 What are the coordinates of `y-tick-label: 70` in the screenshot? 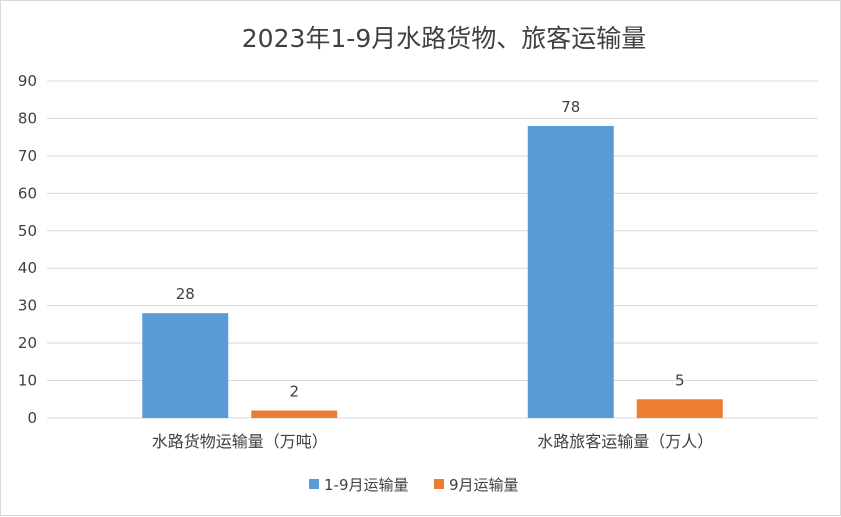 It's located at (27, 156).